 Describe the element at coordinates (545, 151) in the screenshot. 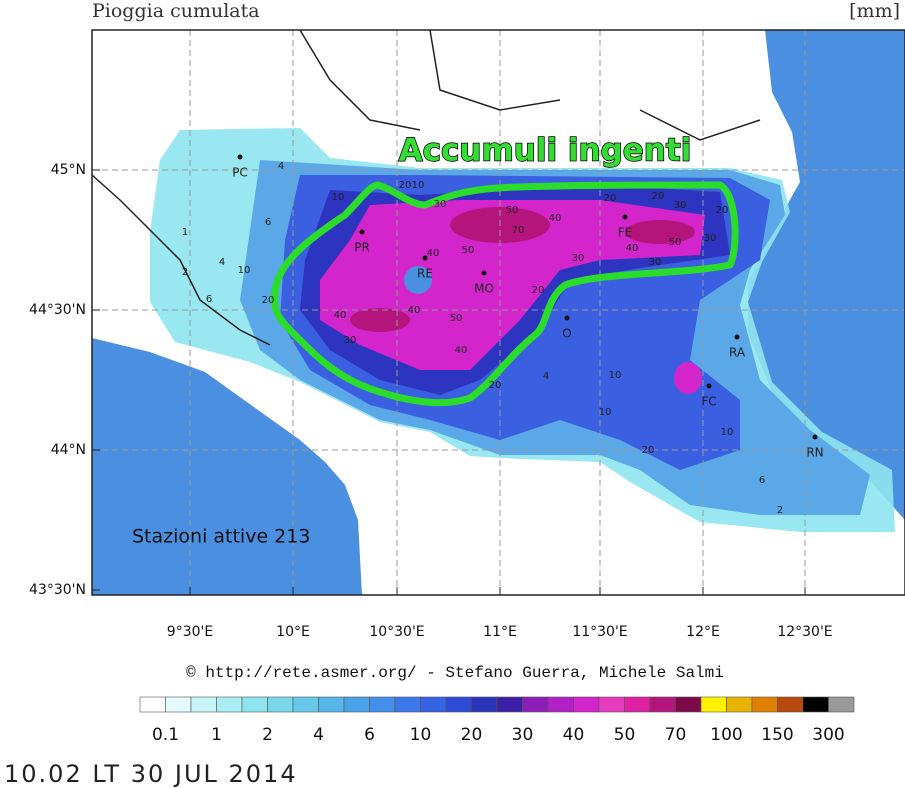

I see `annotation: Accumuli ingenti` at that location.